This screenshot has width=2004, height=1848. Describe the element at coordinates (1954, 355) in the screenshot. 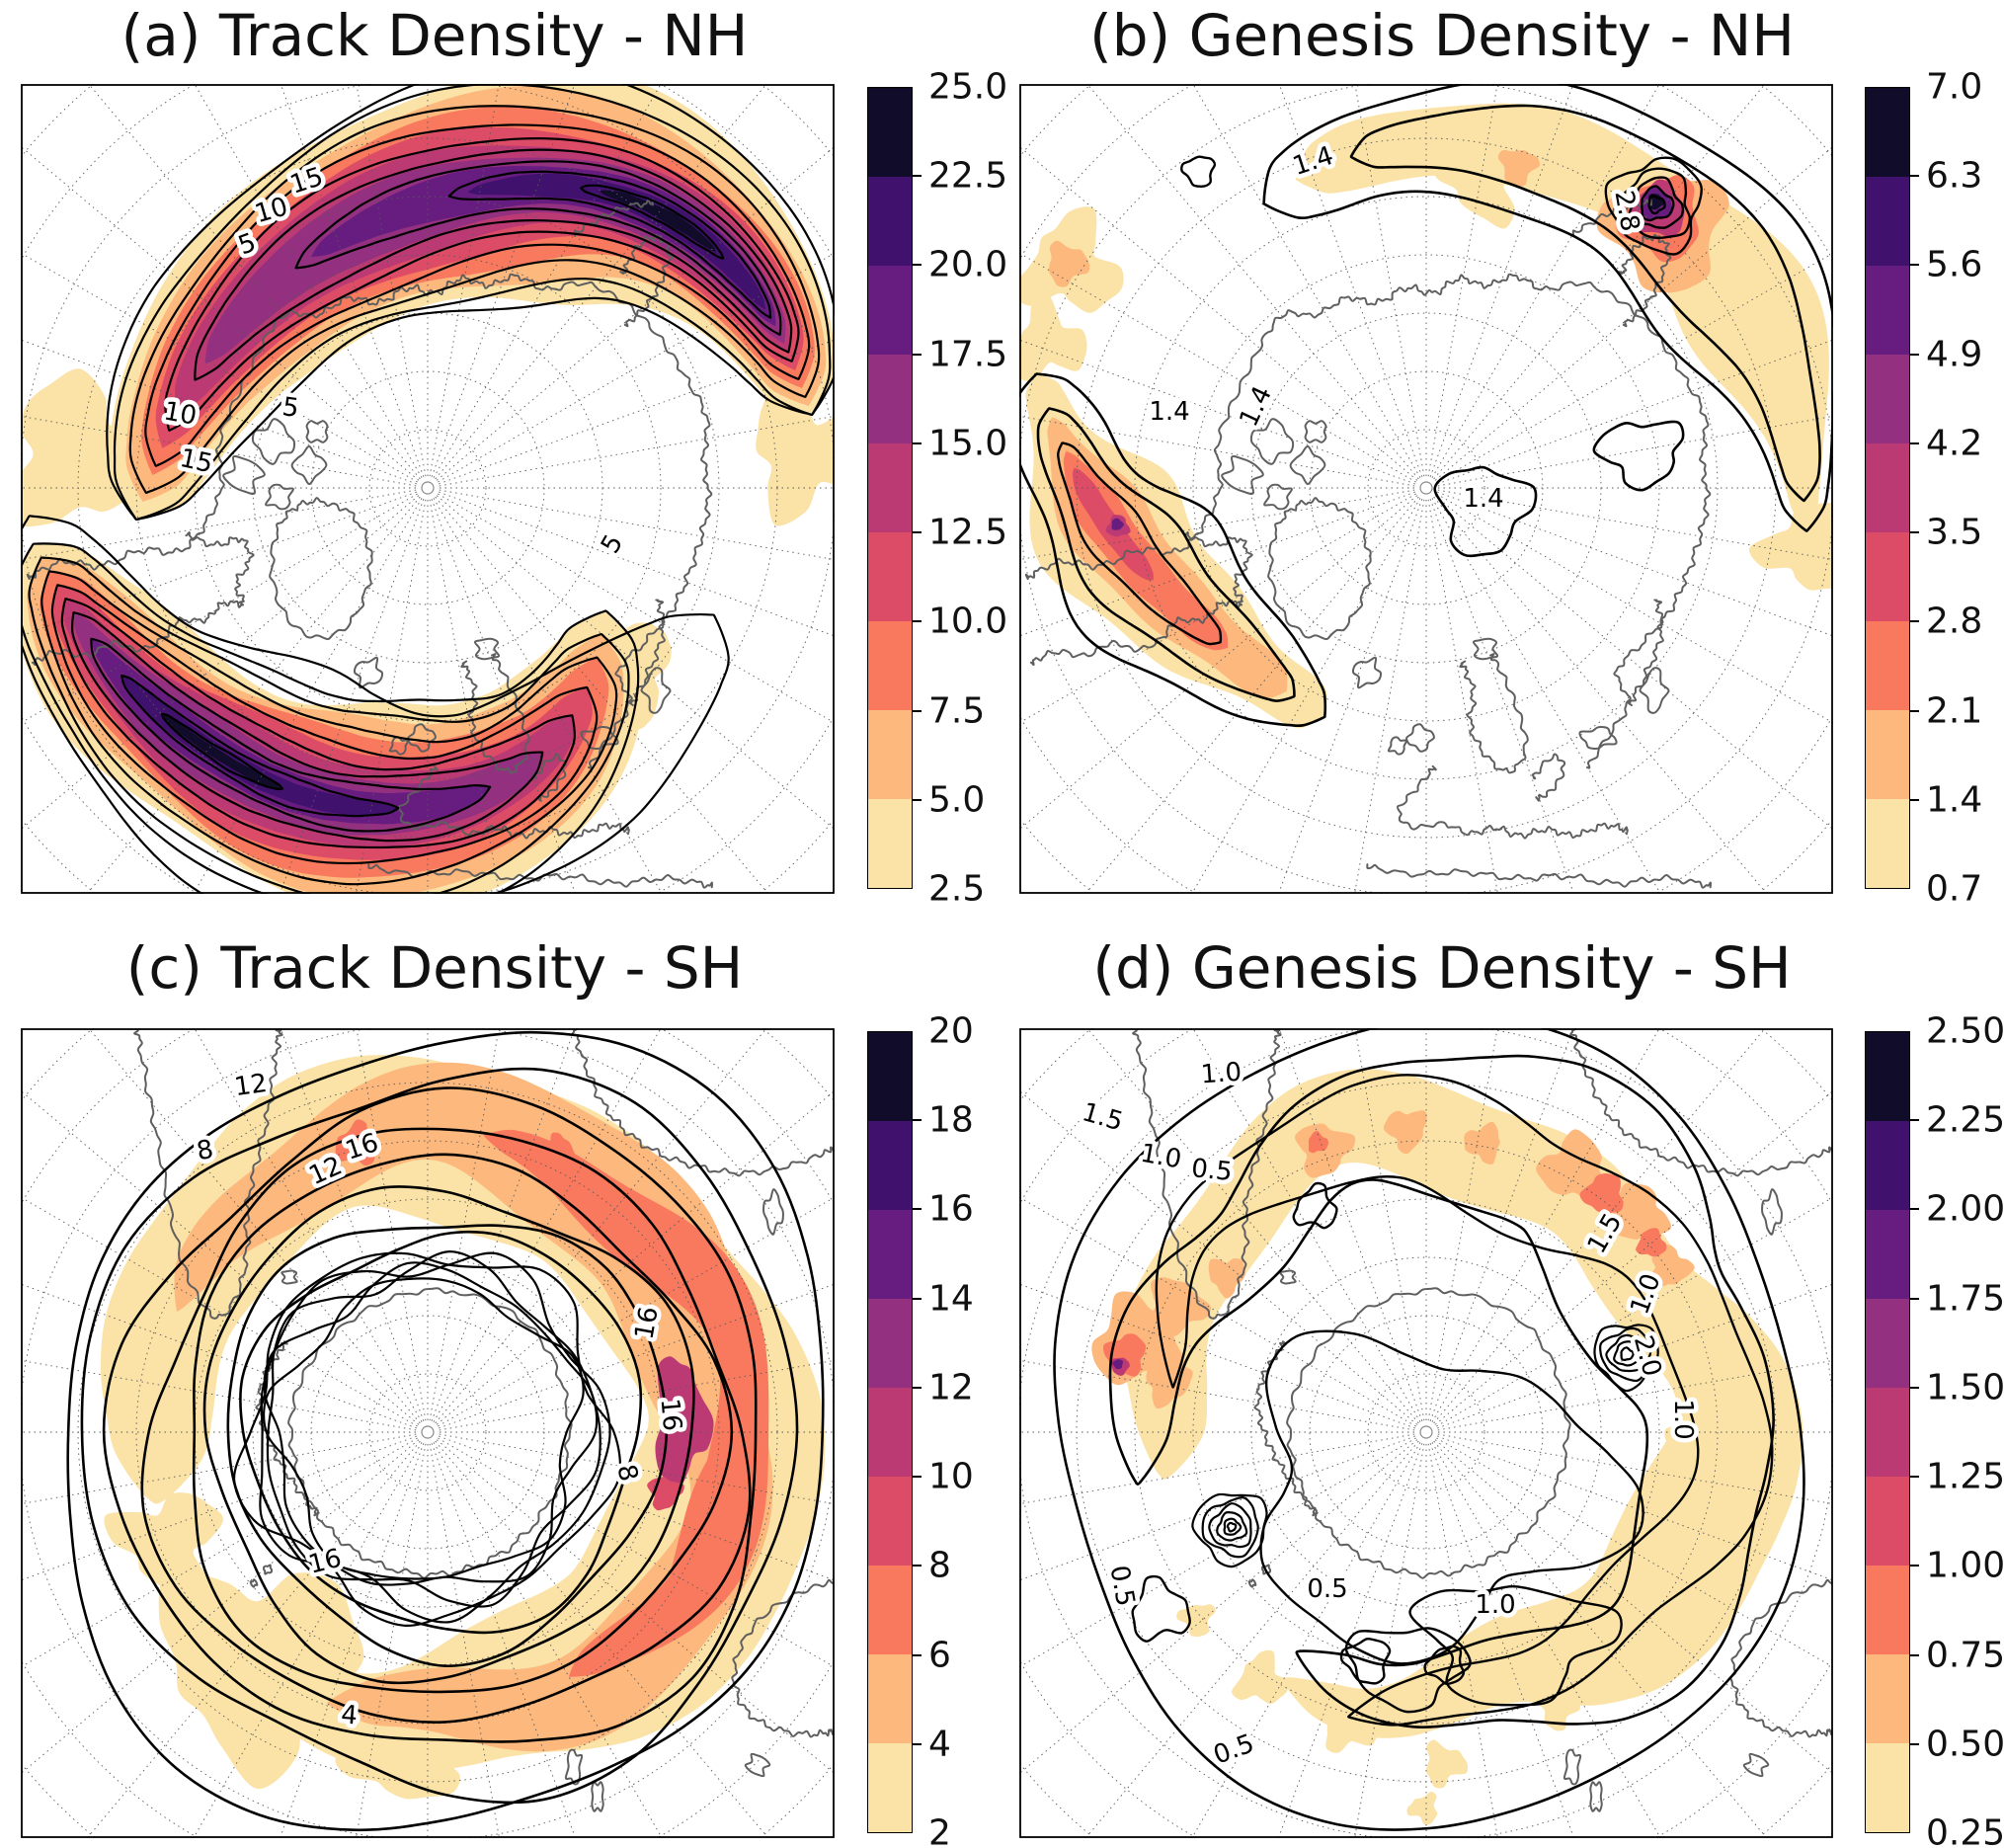

I see `colorbar-tick-label: 4.9` at that location.